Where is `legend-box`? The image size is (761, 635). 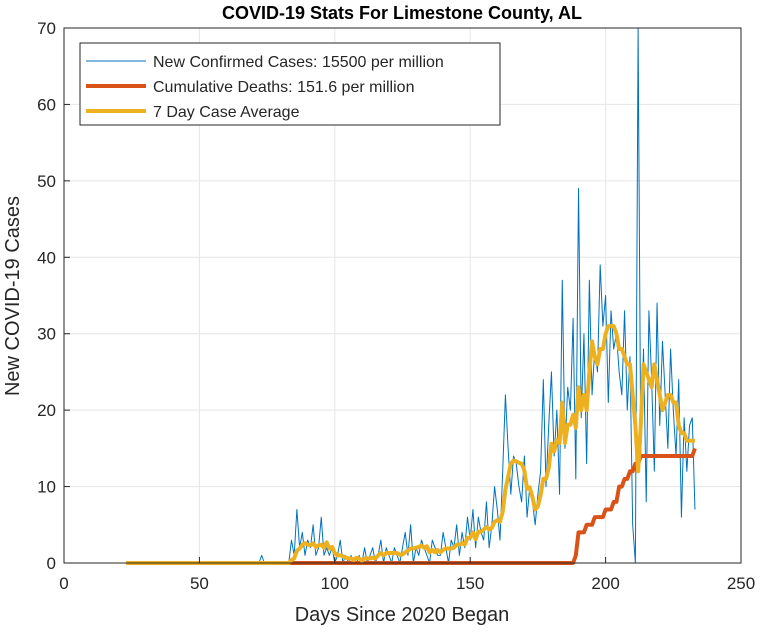 legend-box is located at coordinates (290, 84).